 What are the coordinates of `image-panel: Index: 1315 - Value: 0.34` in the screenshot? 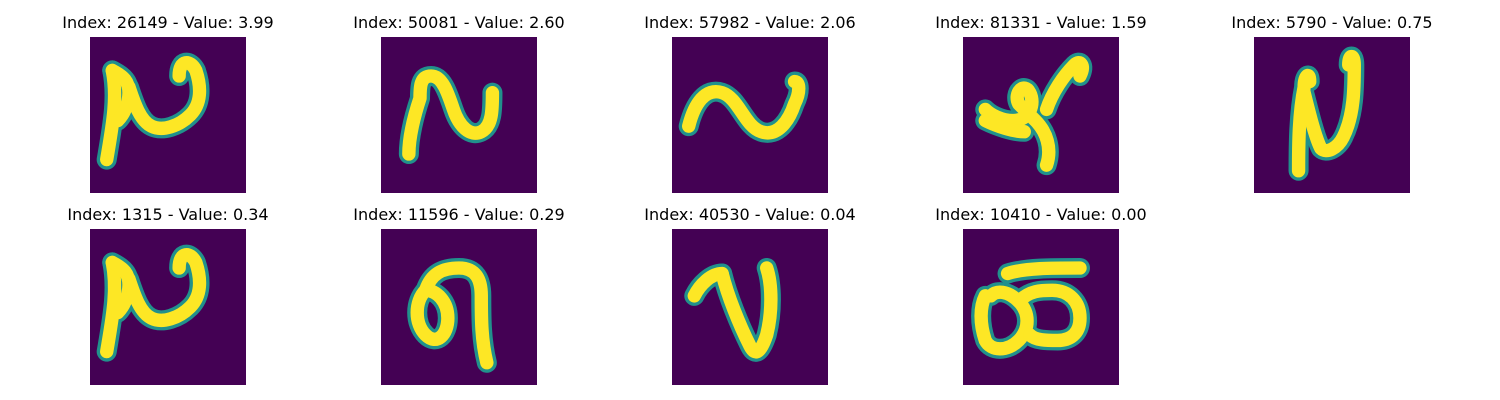 It's located at (168, 297).